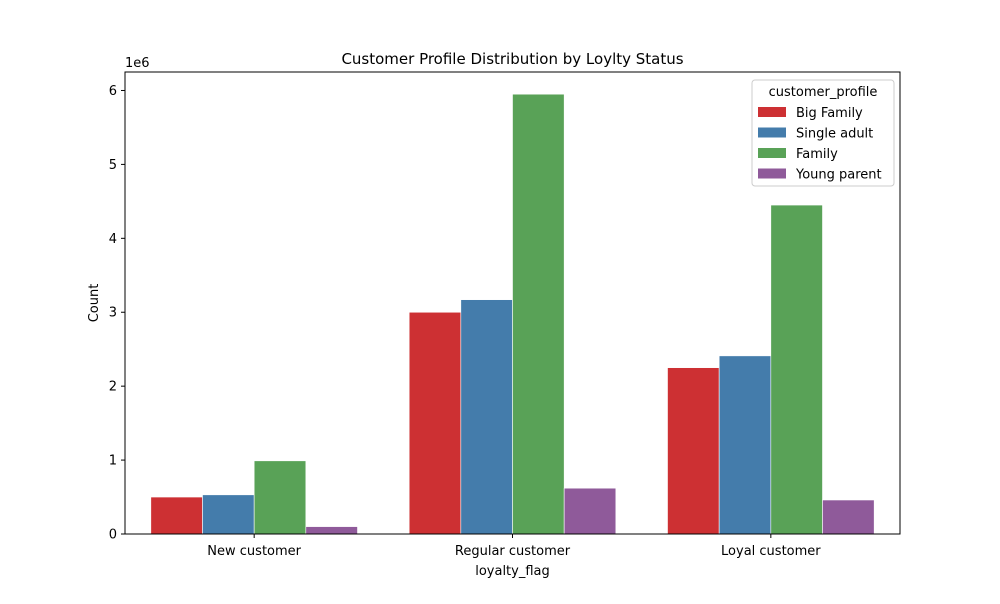 Image resolution: width=1000 pixels, height=604 pixels. What do you see at coordinates (113, 239) in the screenshot?
I see `y-tick-label: 4` at bounding box center [113, 239].